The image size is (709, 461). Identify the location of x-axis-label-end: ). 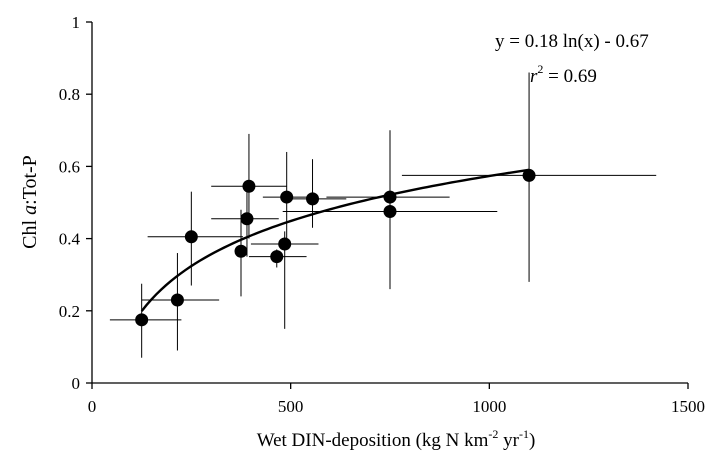
(532, 440).